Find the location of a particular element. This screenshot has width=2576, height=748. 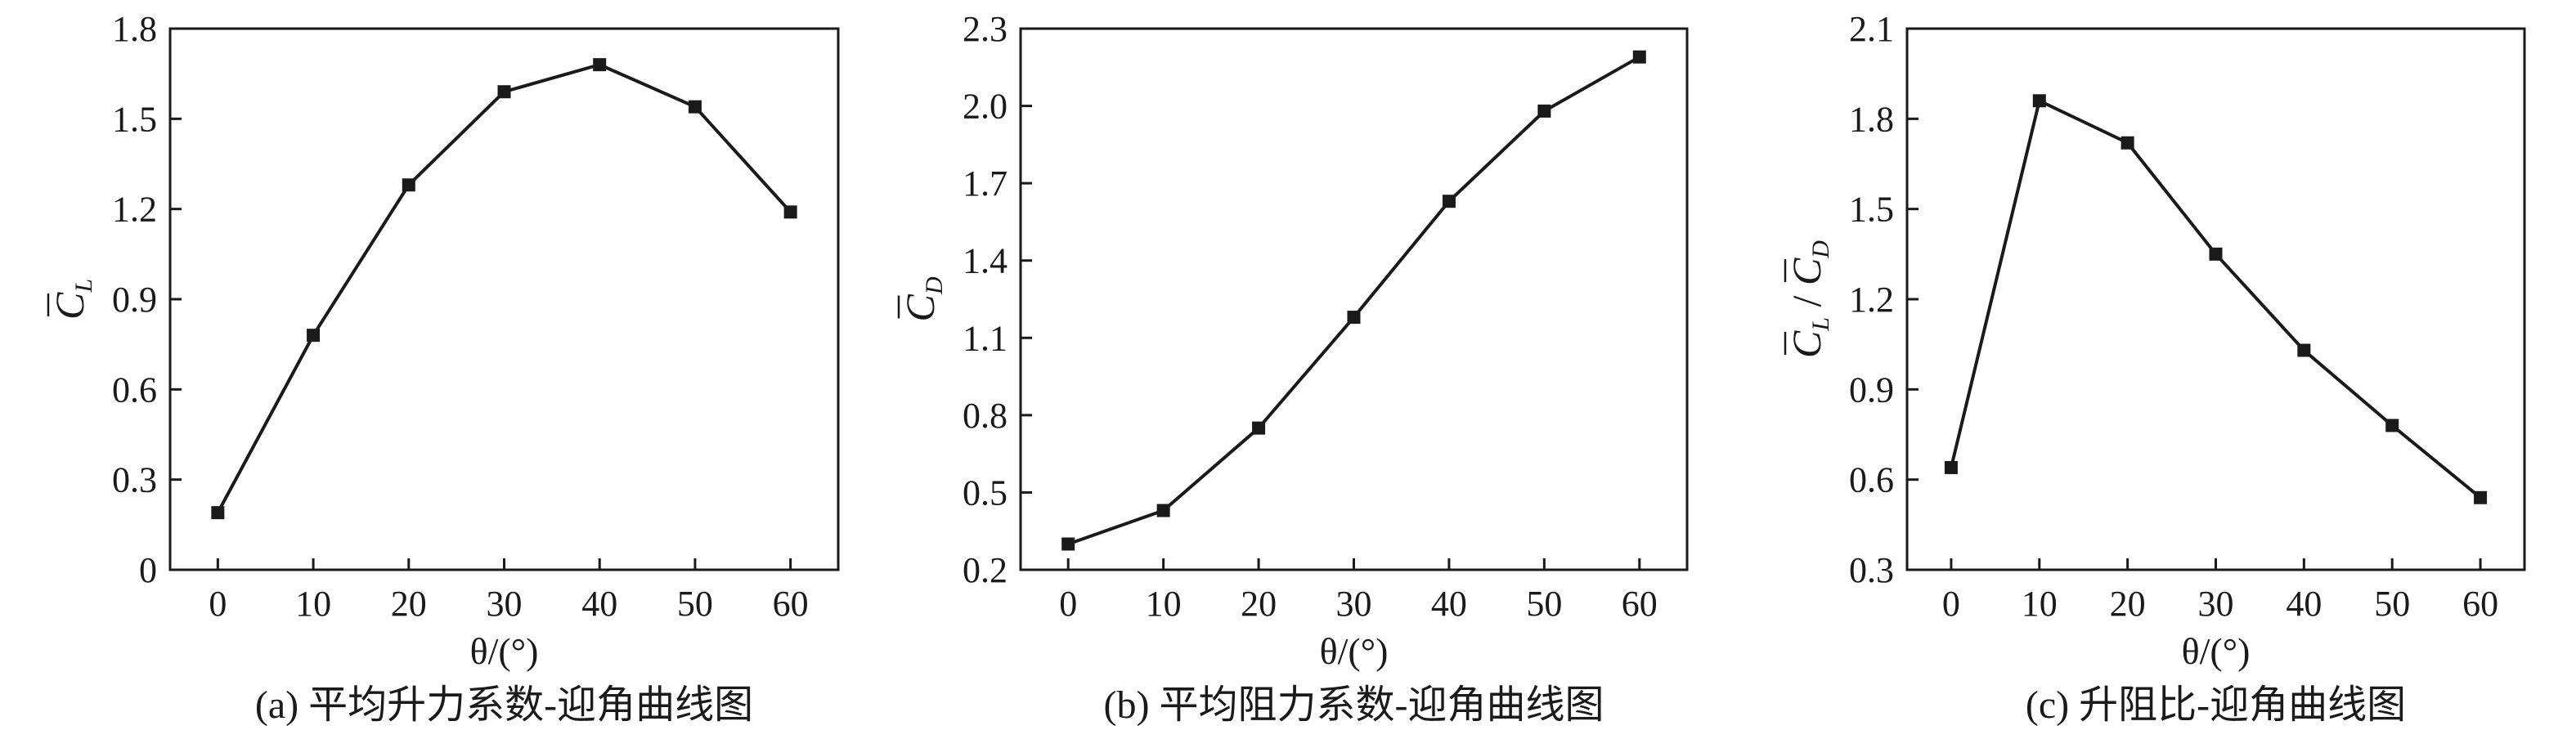

y-axis-title-text: CL is located at coordinates (72, 299).